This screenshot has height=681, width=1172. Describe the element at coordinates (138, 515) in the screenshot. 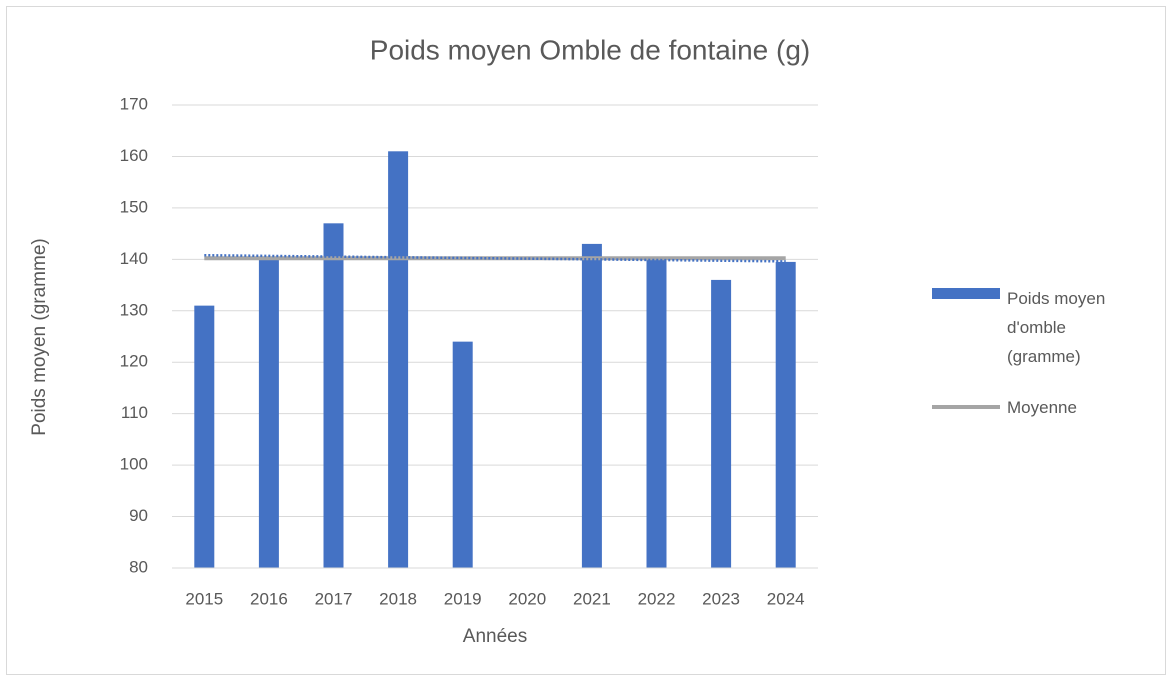

I see `y-tick-label: 90` at that location.